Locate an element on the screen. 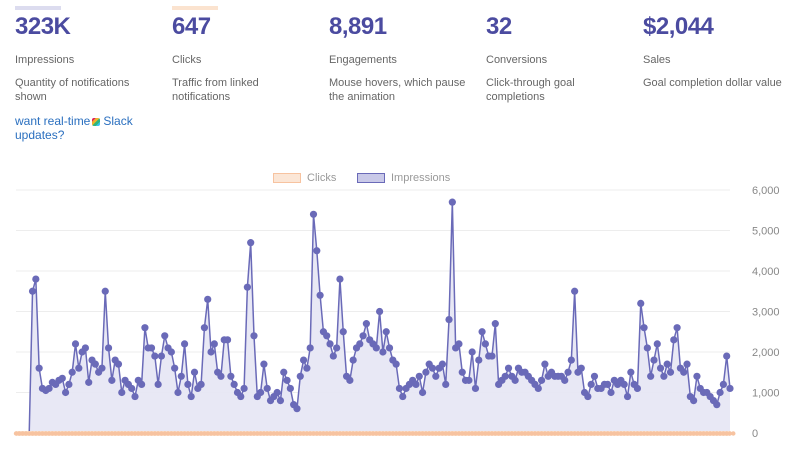  legend-label: Impressions is located at coordinates (421, 178).